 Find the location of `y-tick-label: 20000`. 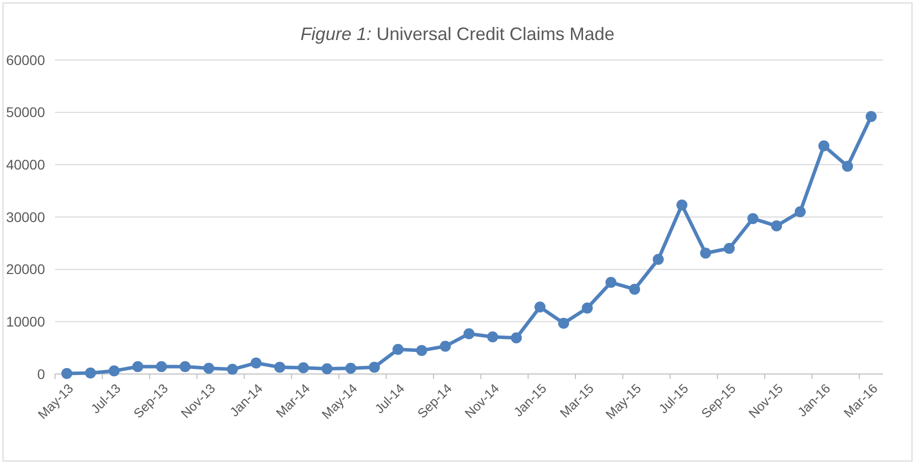

y-tick-label: 20000 is located at coordinates (26, 269).